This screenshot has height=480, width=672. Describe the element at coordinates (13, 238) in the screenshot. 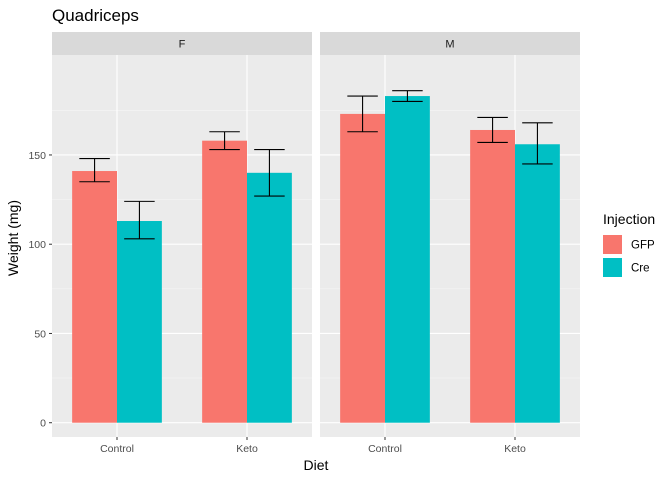

I see `y-axis-title: Weight (mg)` at that location.